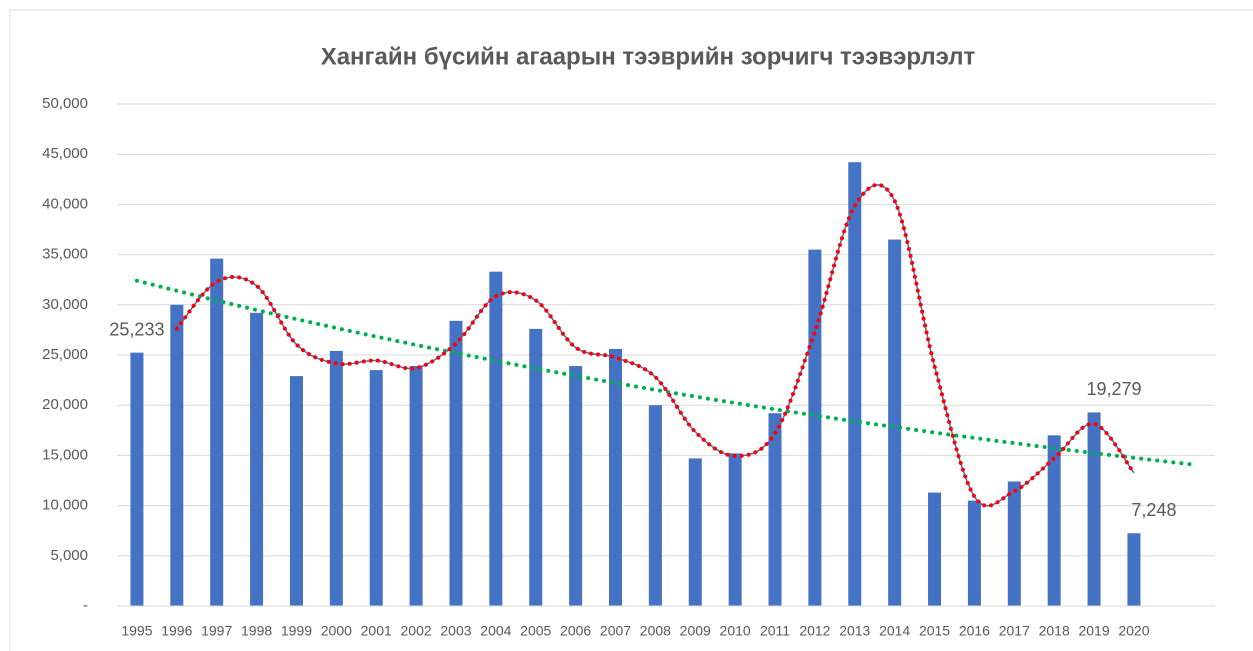  I want to click on y-tick-label: 30,000, so click(65, 304).